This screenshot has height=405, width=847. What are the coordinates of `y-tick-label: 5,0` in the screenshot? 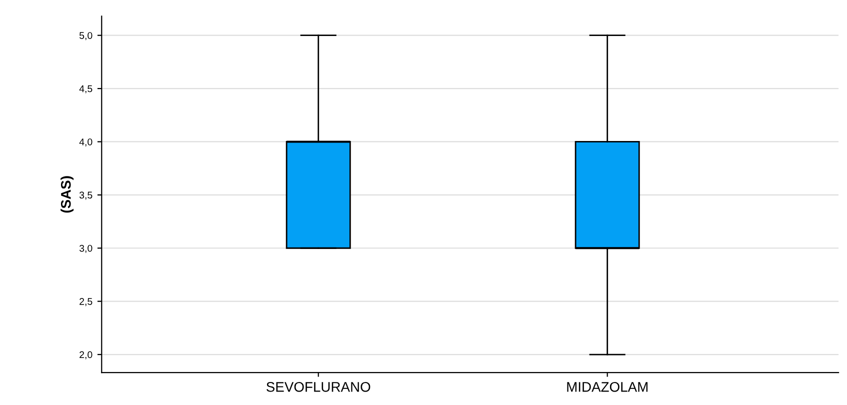 It's located at (85, 36).